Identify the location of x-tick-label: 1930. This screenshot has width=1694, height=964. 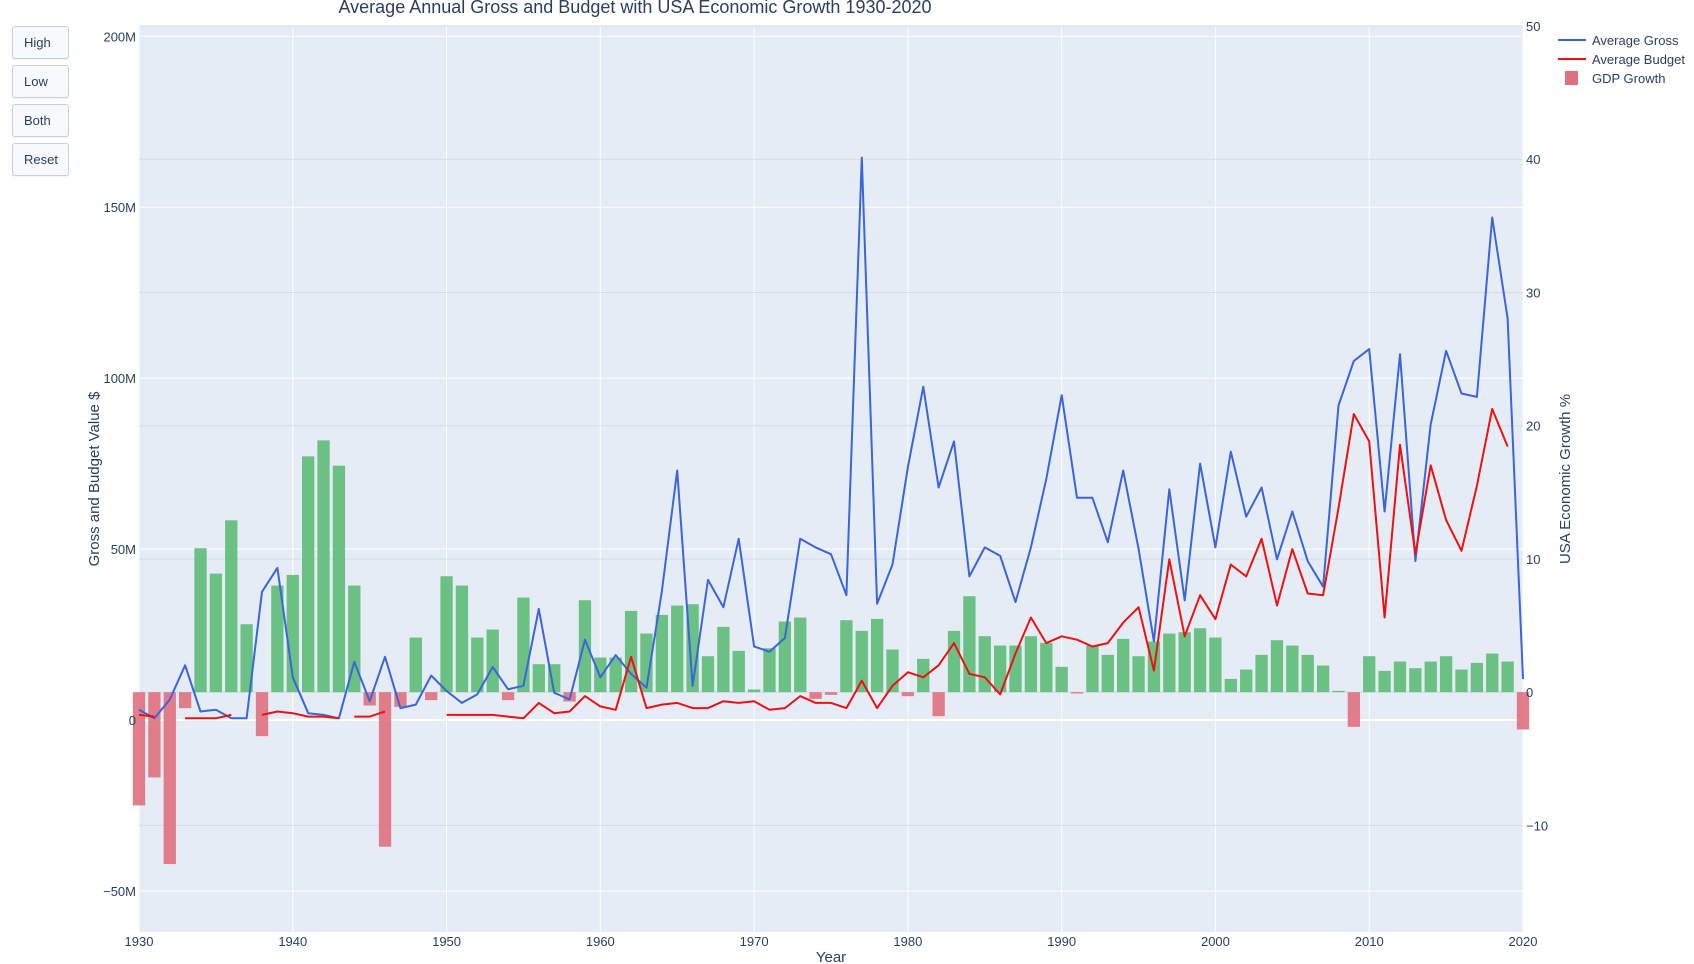
(139, 941).